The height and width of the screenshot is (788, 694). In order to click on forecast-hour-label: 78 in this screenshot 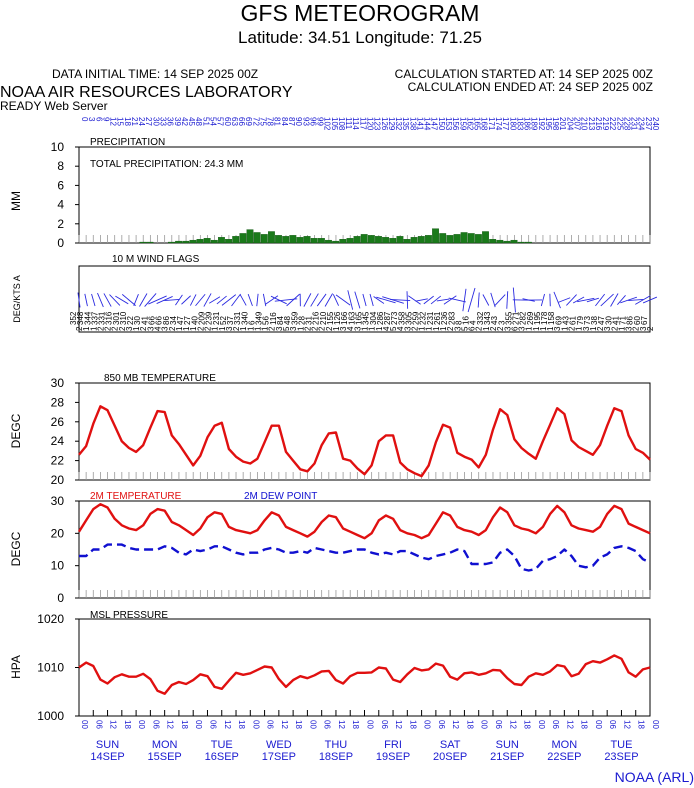, I will do `click(270, 121)`.